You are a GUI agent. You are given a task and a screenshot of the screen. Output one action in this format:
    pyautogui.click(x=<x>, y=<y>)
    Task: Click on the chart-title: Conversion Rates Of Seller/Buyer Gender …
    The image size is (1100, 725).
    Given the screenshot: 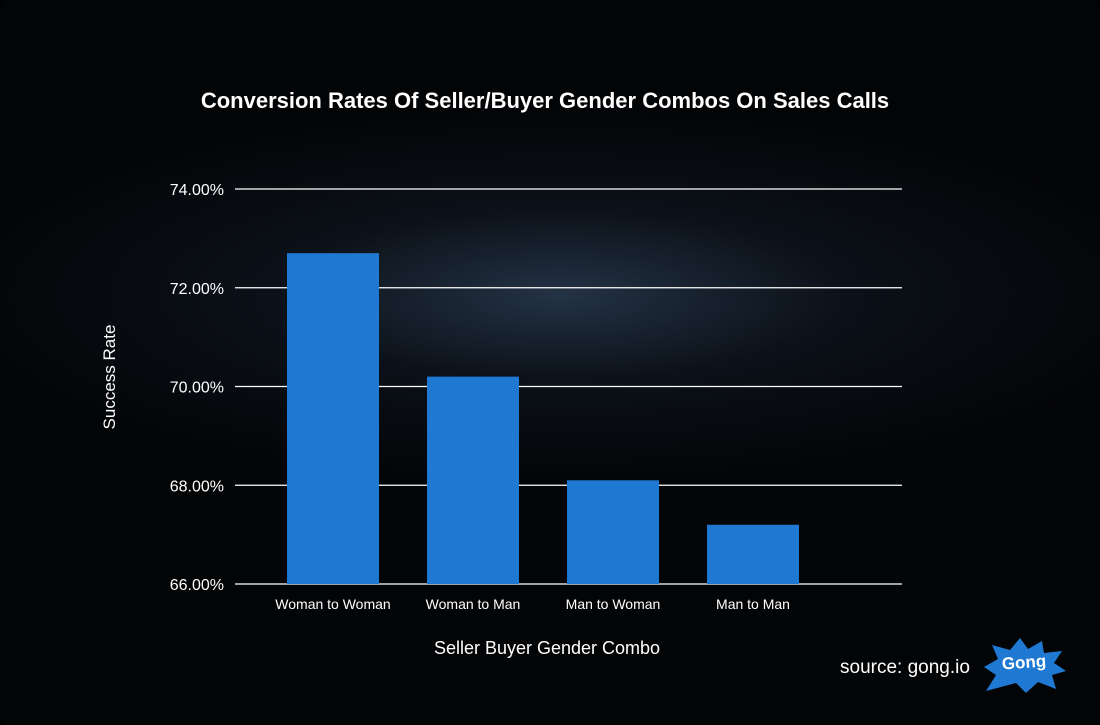 What is the action you would take?
    pyautogui.click(x=545, y=100)
    